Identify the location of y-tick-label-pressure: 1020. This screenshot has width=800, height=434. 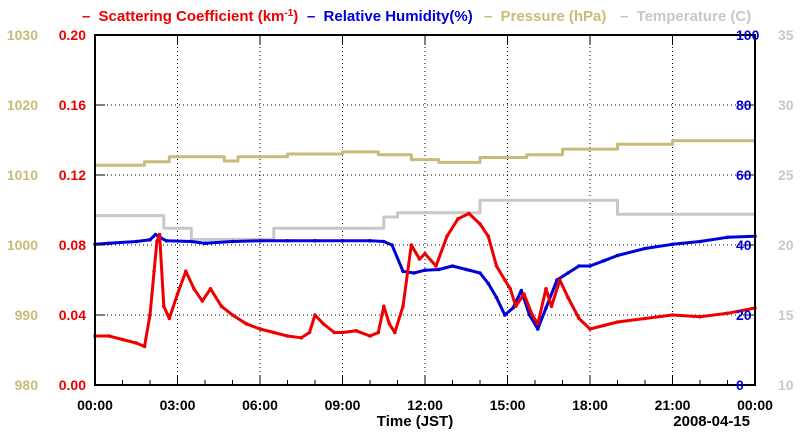
(22, 105).